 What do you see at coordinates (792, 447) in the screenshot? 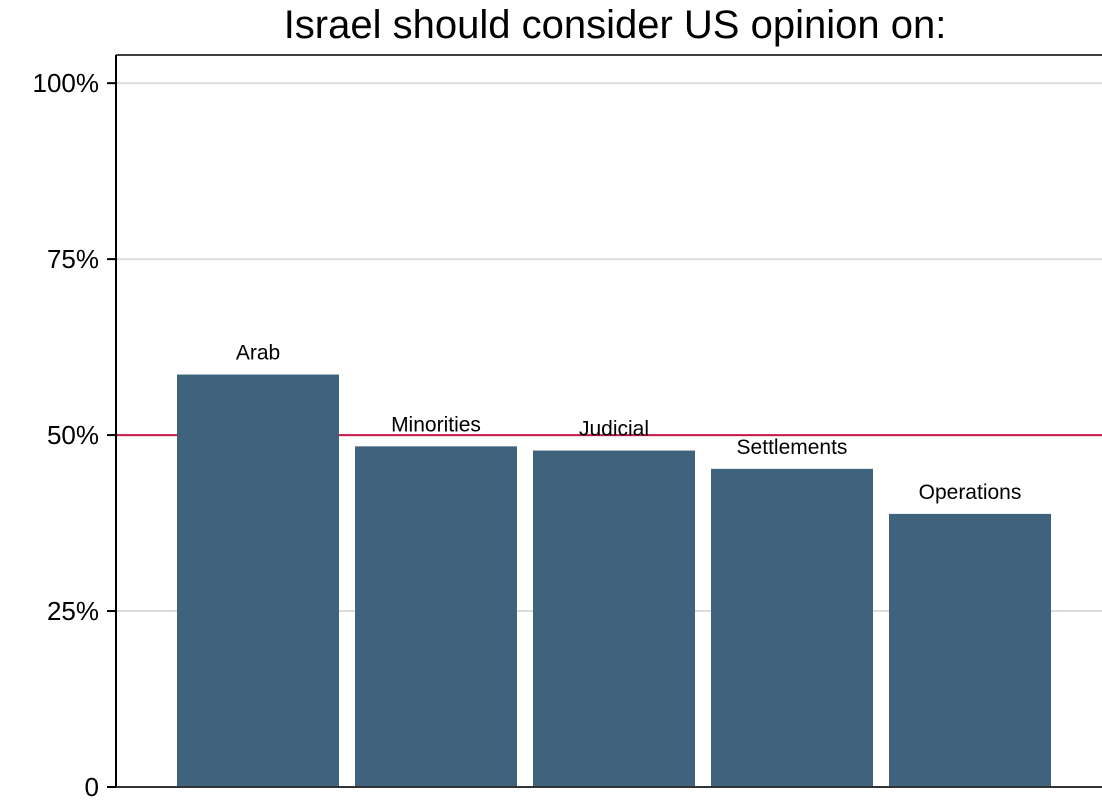
I see `bar-label-settlements: Settlements` at bounding box center [792, 447].